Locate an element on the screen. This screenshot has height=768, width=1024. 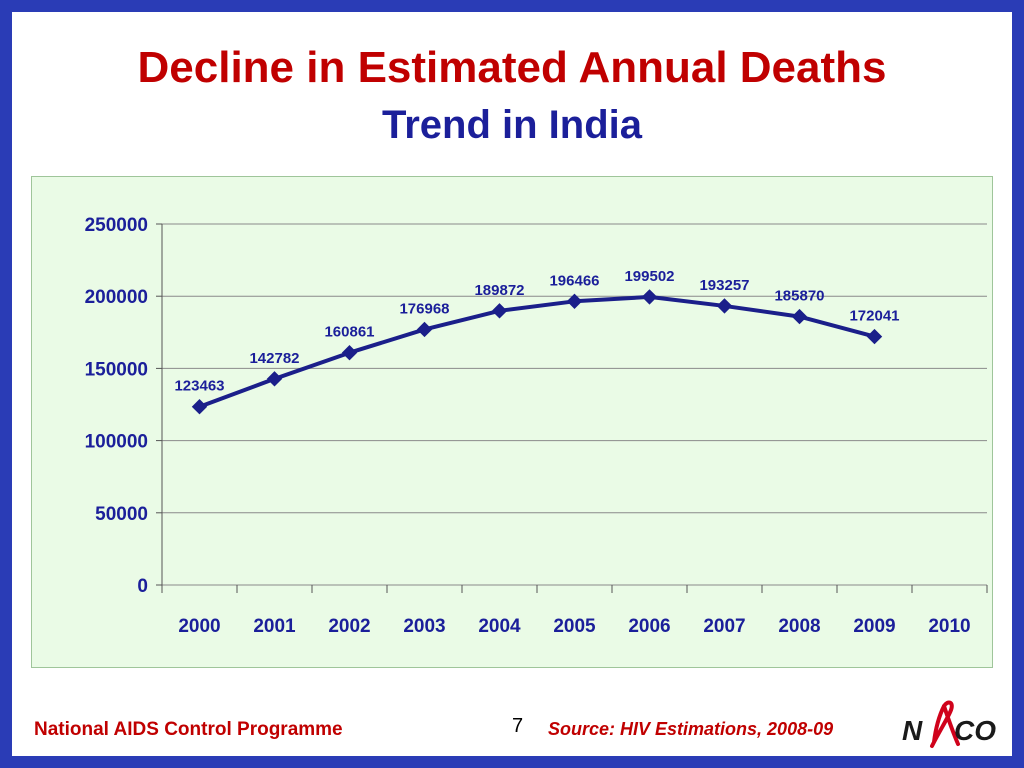
x-tick-label: 2009 is located at coordinates (874, 626).